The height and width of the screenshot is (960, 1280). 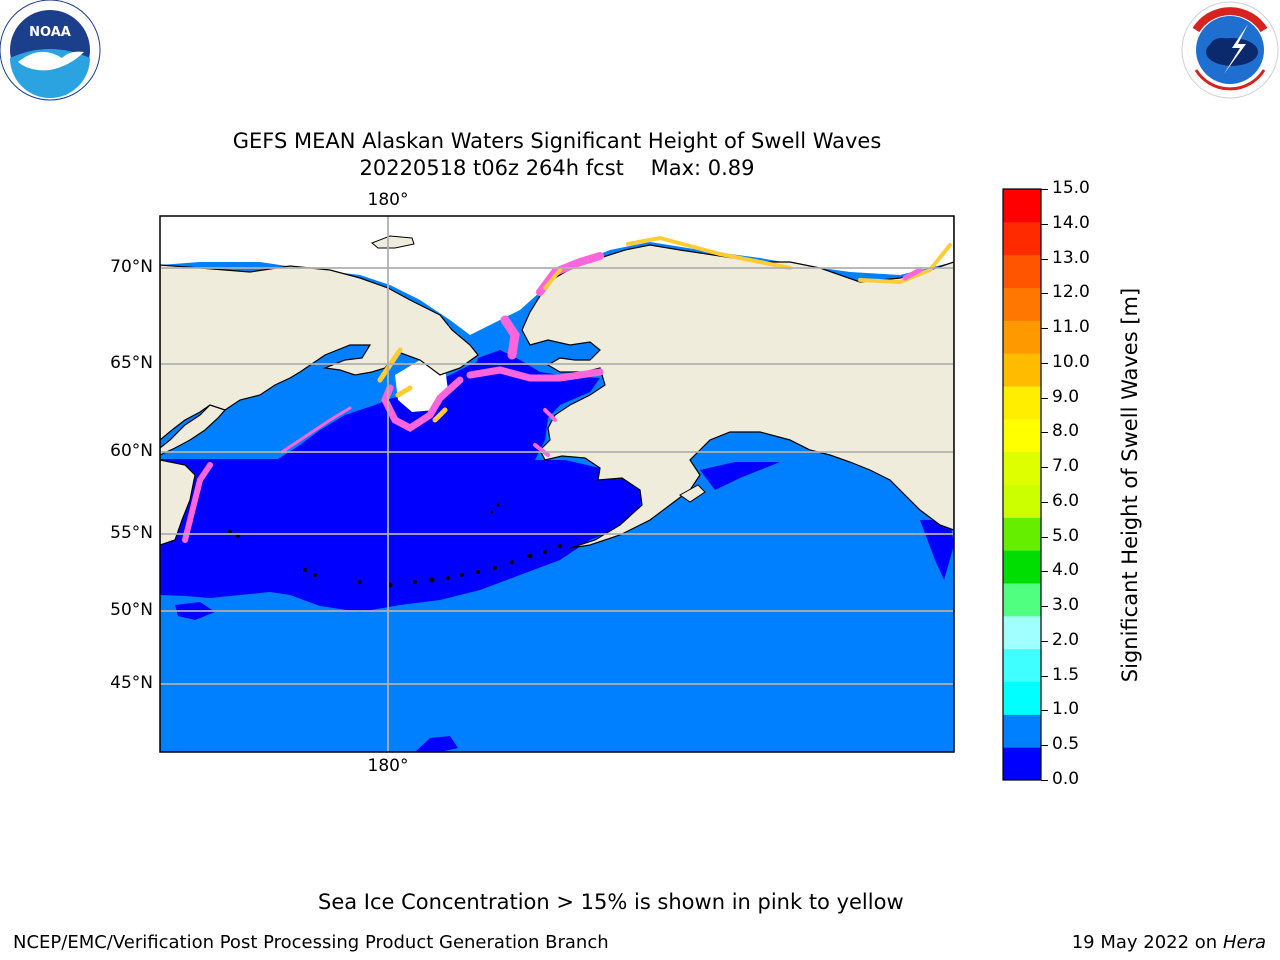 What do you see at coordinates (1022, 764) in the screenshot?
I see `colorbar-bin-0.0-0.5` at bounding box center [1022, 764].